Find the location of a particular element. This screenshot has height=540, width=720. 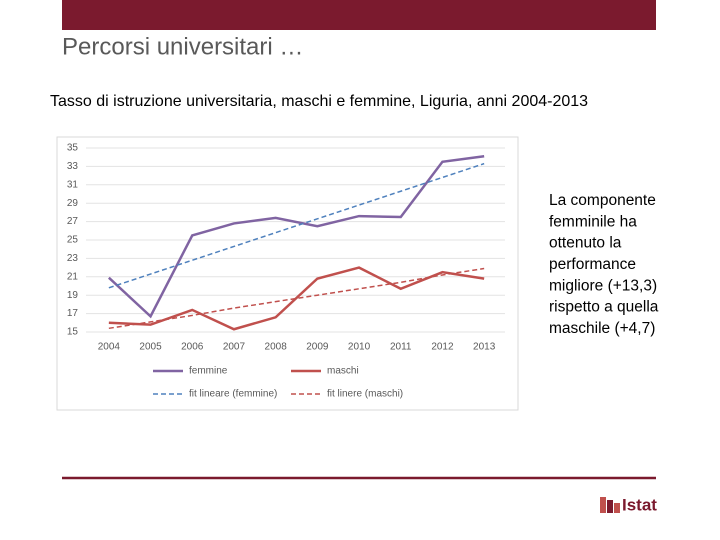

x-tick-label: 2010 is located at coordinates (359, 347).